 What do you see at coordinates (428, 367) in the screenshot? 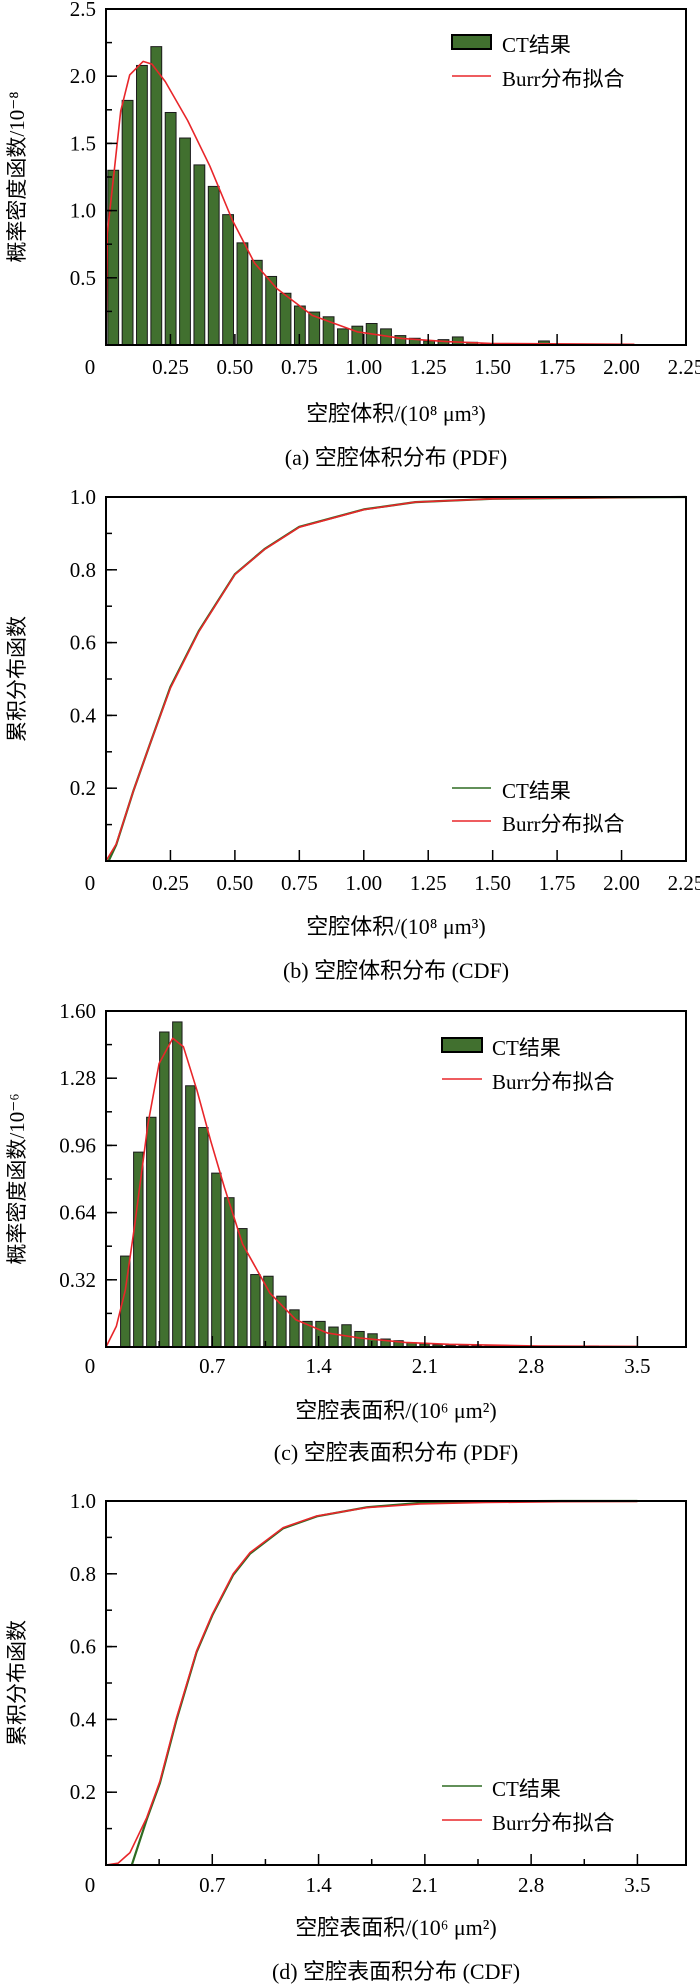
I see `panel-a-x-tick-label: 1.25` at bounding box center [428, 367].